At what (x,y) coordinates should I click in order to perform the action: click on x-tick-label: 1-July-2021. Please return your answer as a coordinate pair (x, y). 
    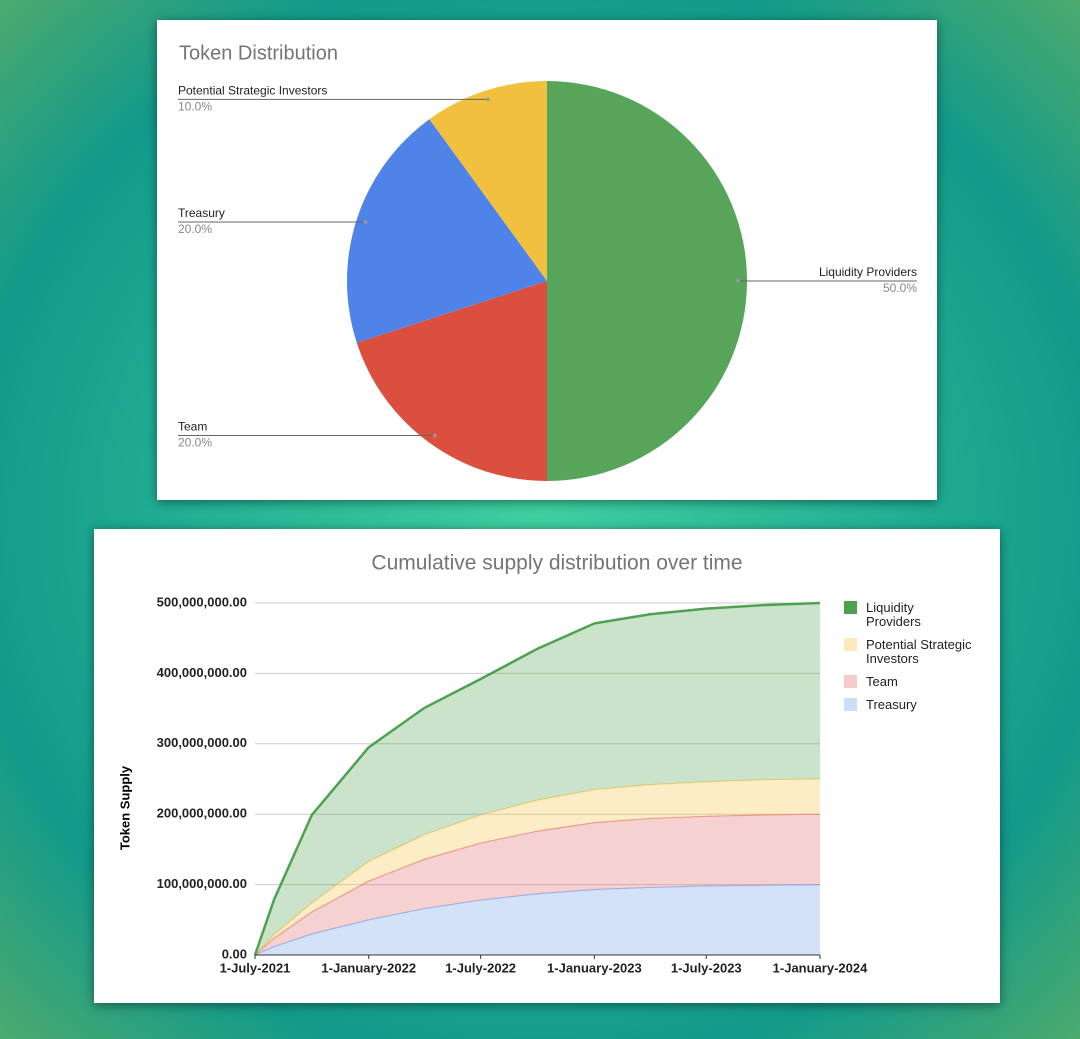
    Looking at the image, I should click on (255, 967).